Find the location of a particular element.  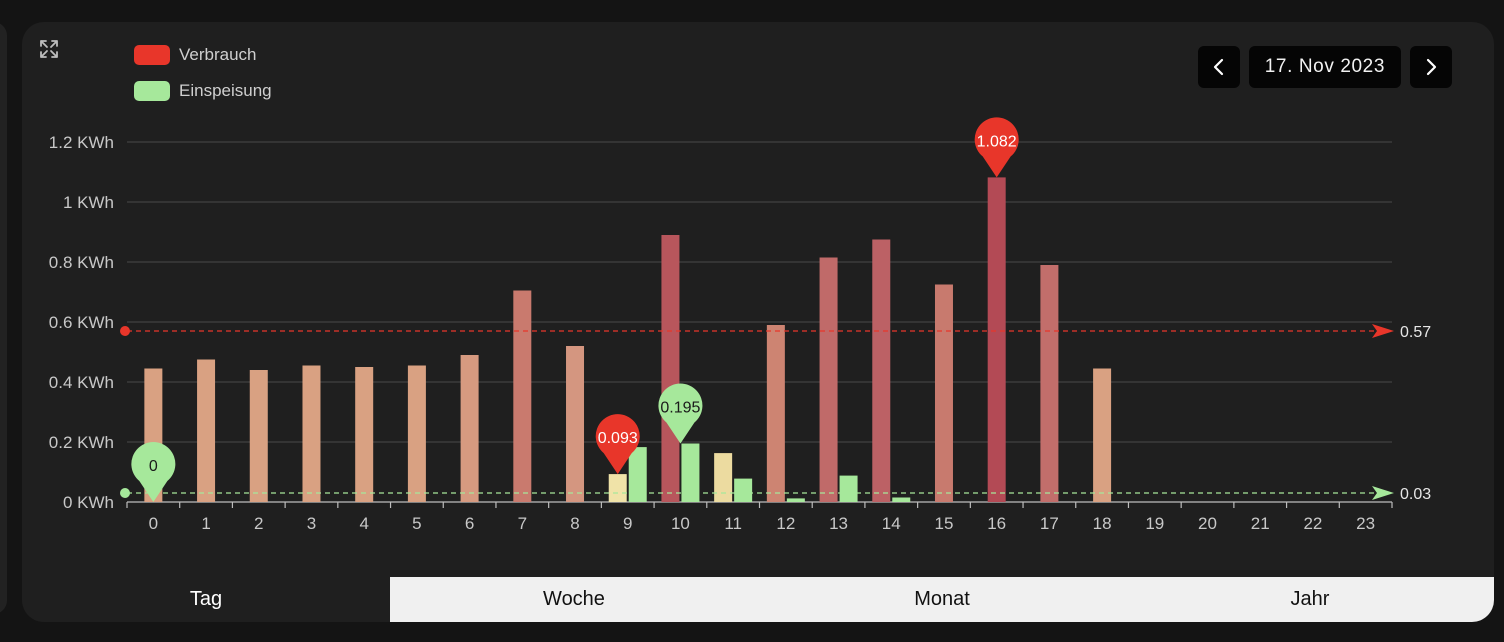

period-tabs: Tag Woche Monat Jahr is located at coordinates (758, 599).